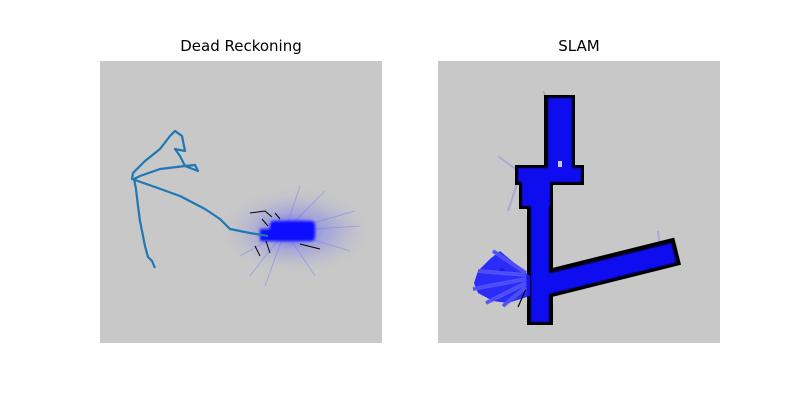 This screenshot has height=400, width=800. Describe the element at coordinates (591, 227) in the screenshot. I see `wall-gaps` at that location.